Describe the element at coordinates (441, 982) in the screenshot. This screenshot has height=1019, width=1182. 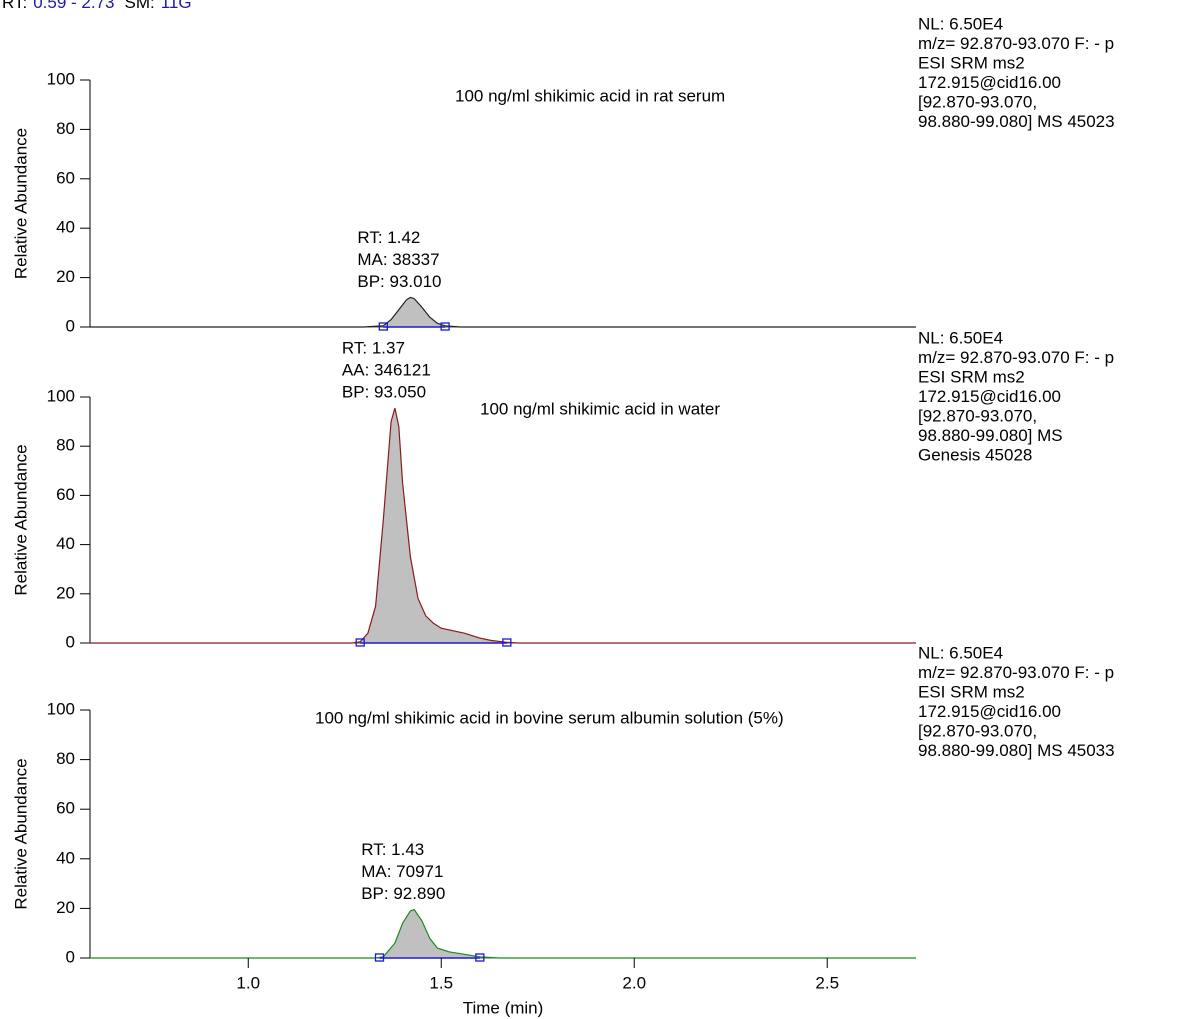
I see `x-tick-label: 1.5` at that location.